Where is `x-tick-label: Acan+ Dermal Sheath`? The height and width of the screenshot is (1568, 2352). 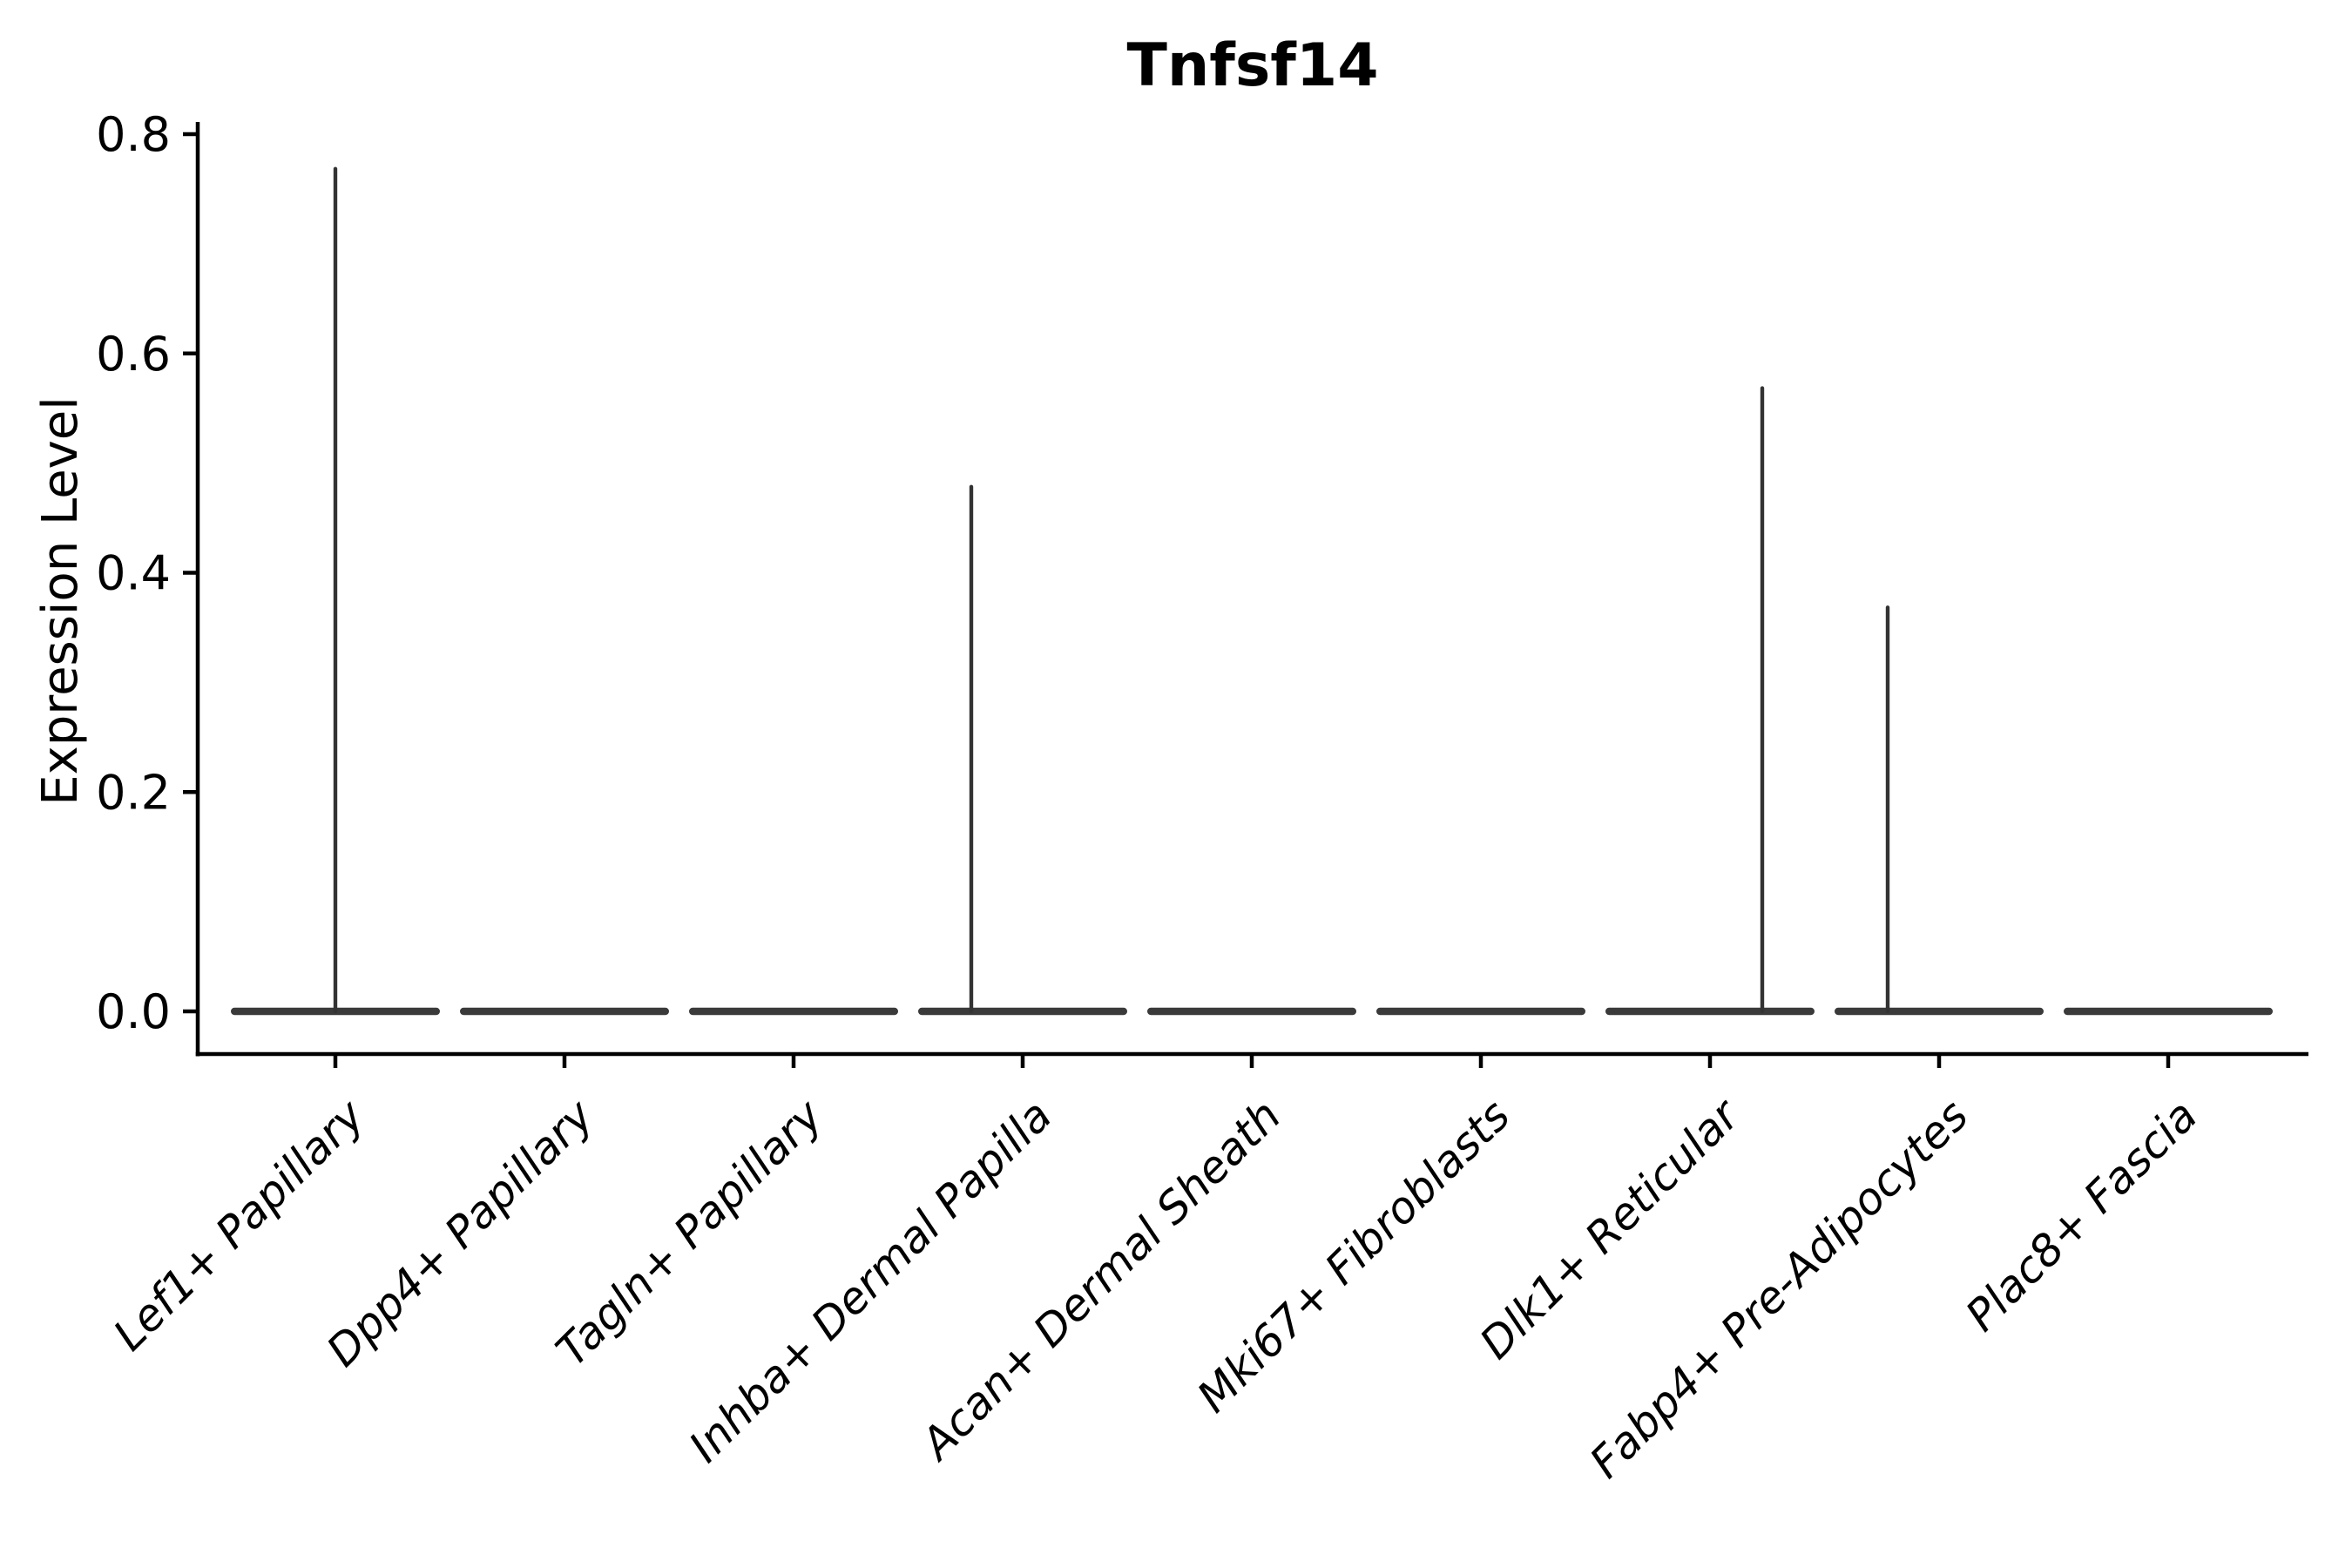
x-tick-label: Acan+ Dermal Sheath is located at coordinates (1100, 1280).